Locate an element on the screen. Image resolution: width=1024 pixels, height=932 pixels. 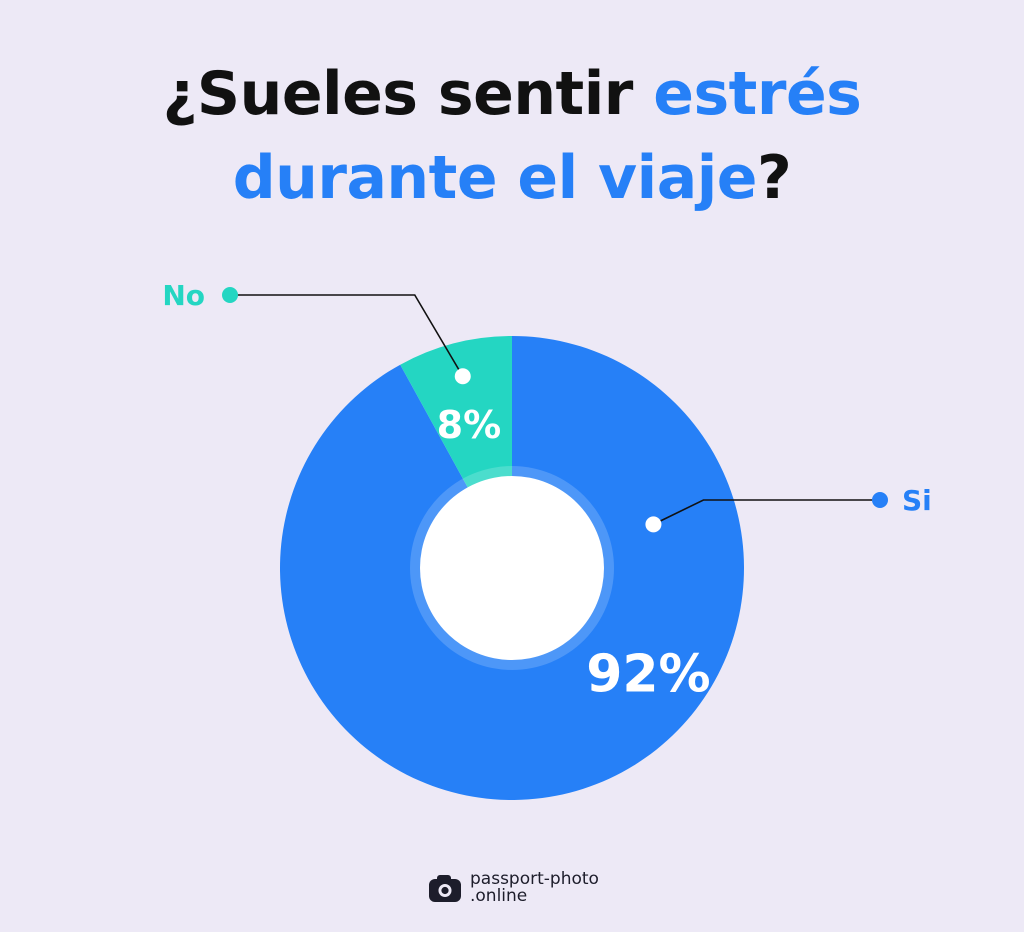
title-highlight-2: durante el viaje is located at coordinates (495, 178).